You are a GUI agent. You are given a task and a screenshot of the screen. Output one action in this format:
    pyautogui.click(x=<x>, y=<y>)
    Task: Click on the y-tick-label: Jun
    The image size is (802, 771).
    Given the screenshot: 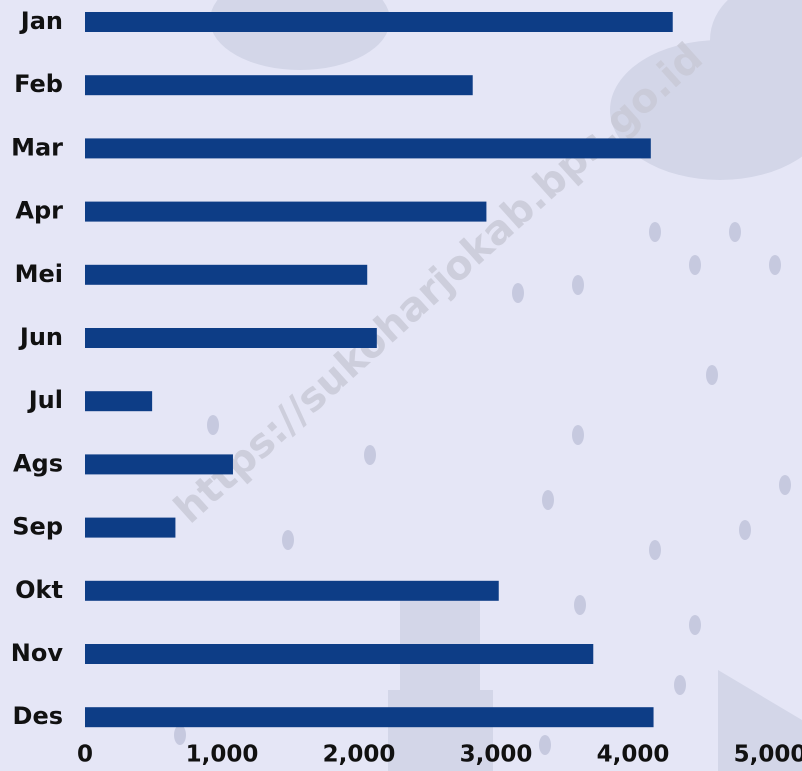 What is the action you would take?
    pyautogui.click(x=40, y=337)
    